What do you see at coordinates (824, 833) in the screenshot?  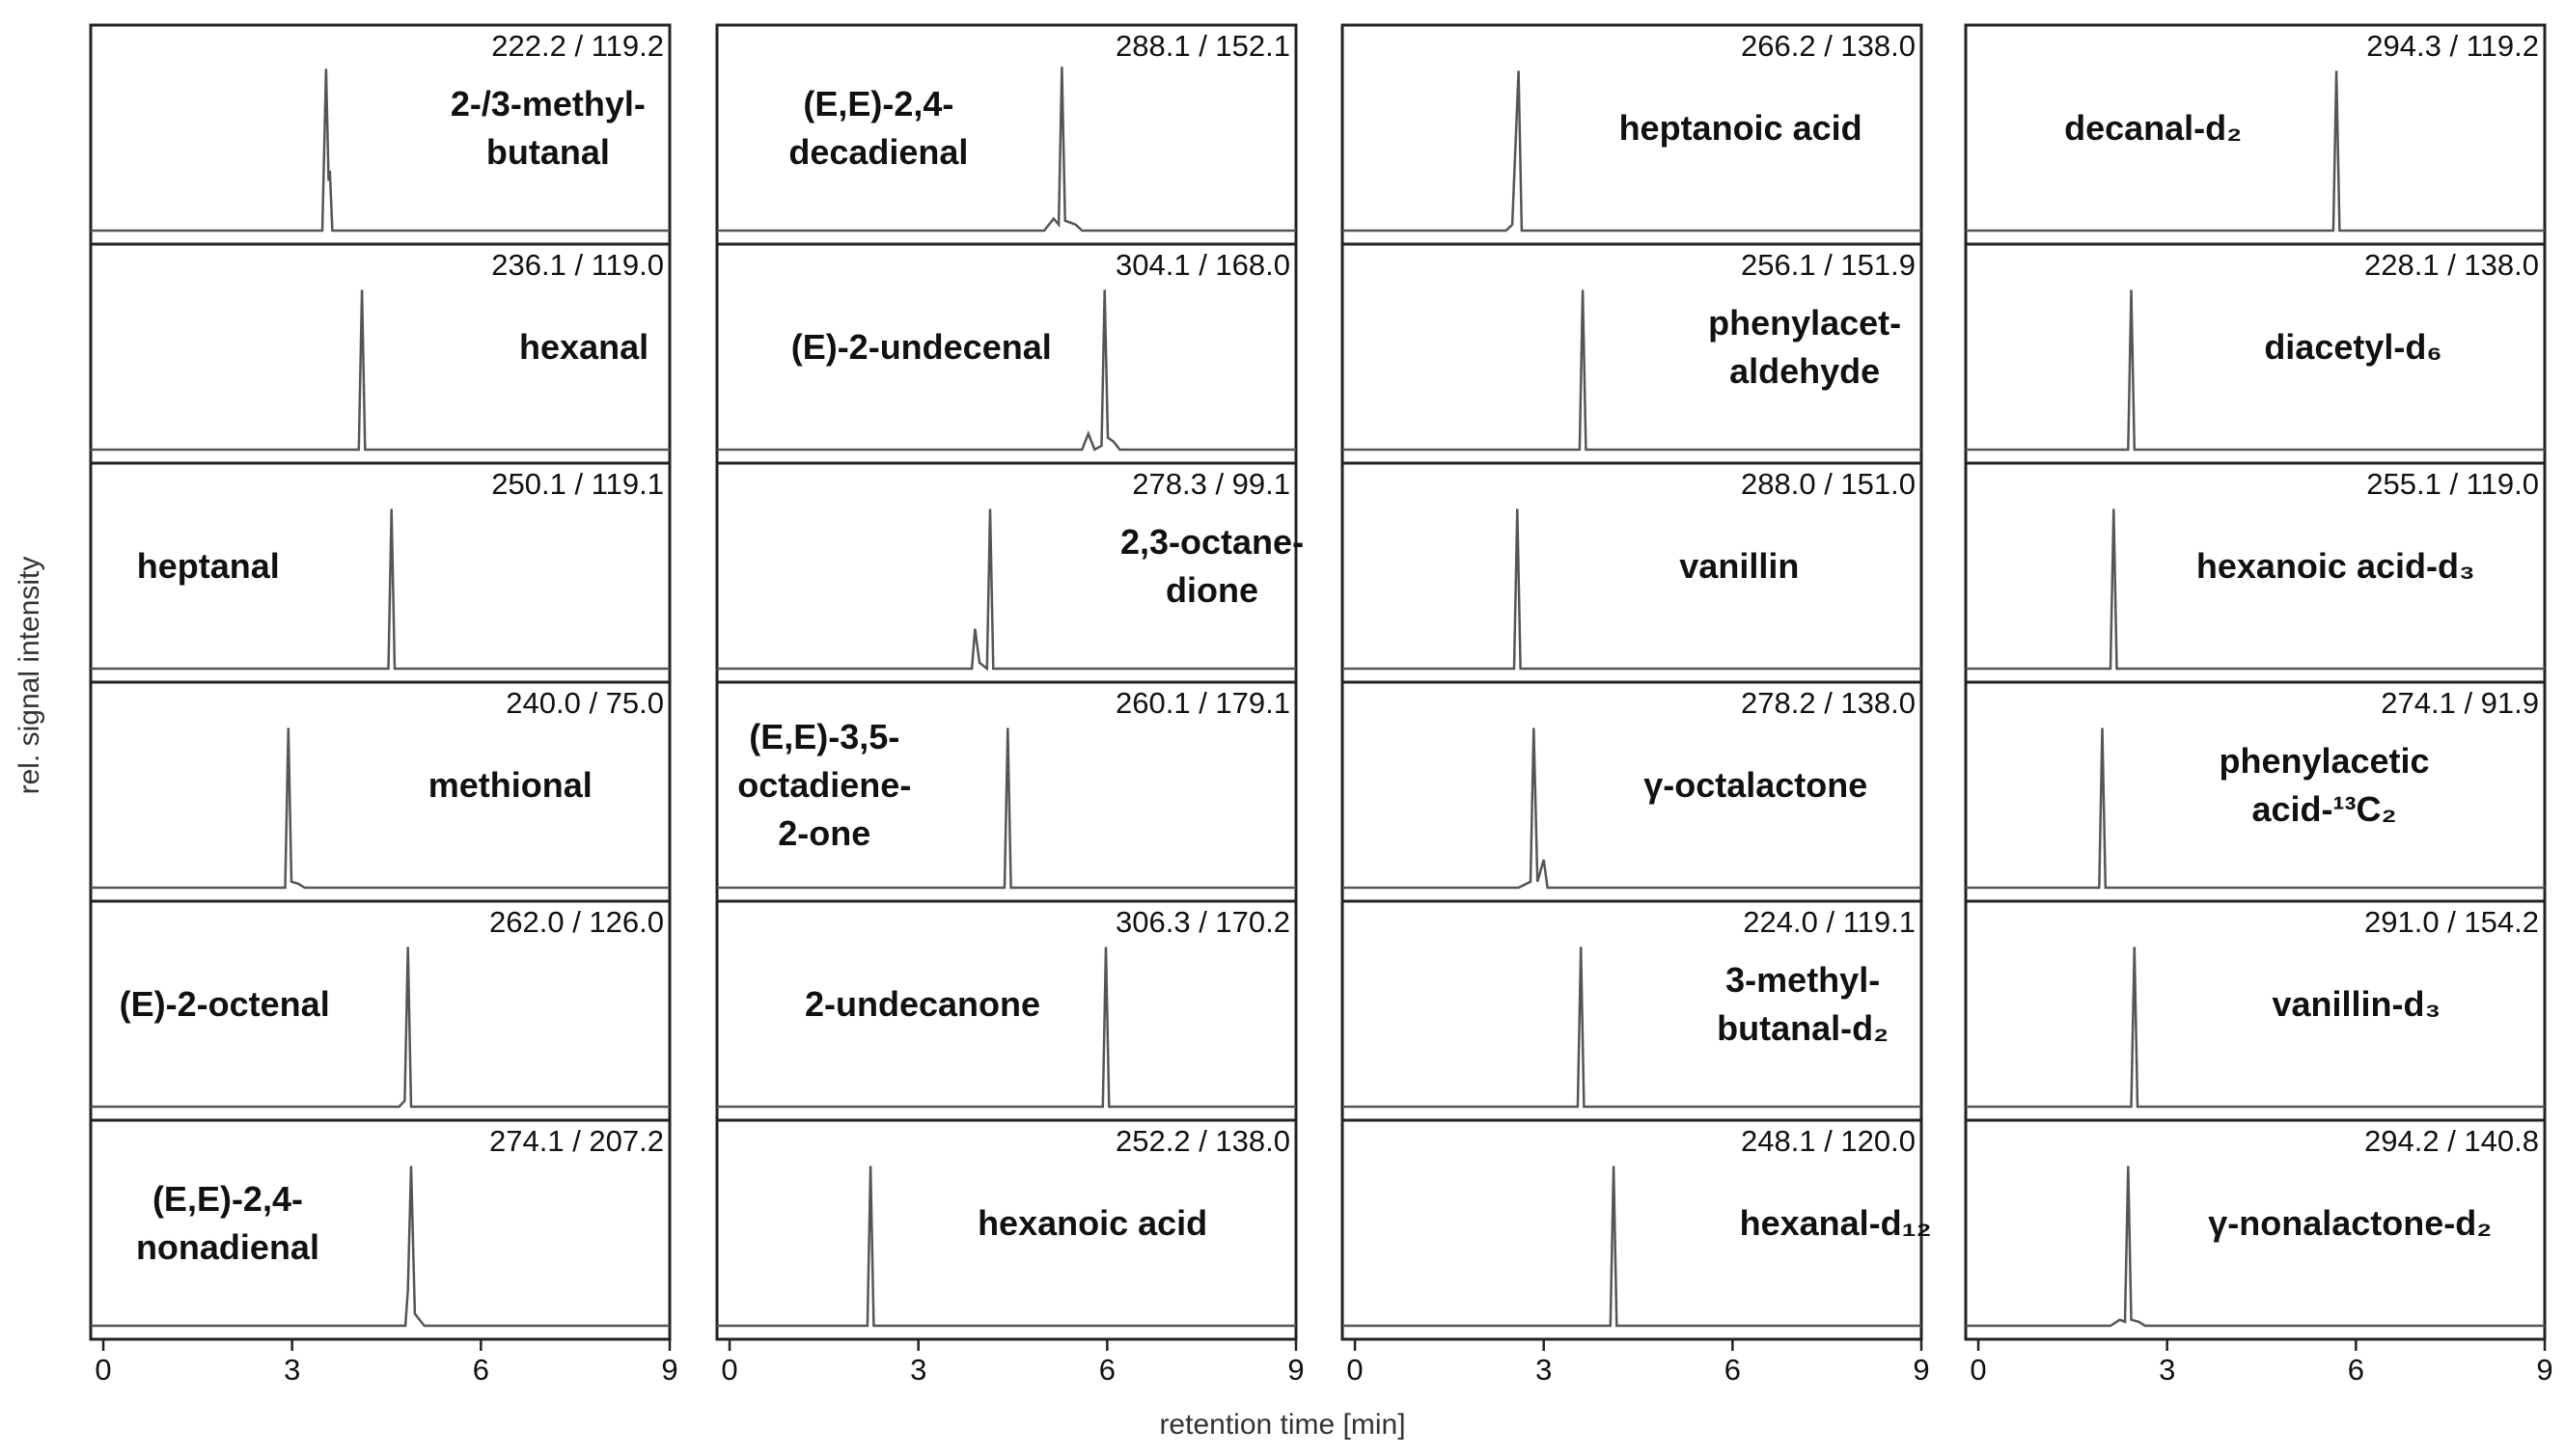 I see `compound-label: 2-one` at bounding box center [824, 833].